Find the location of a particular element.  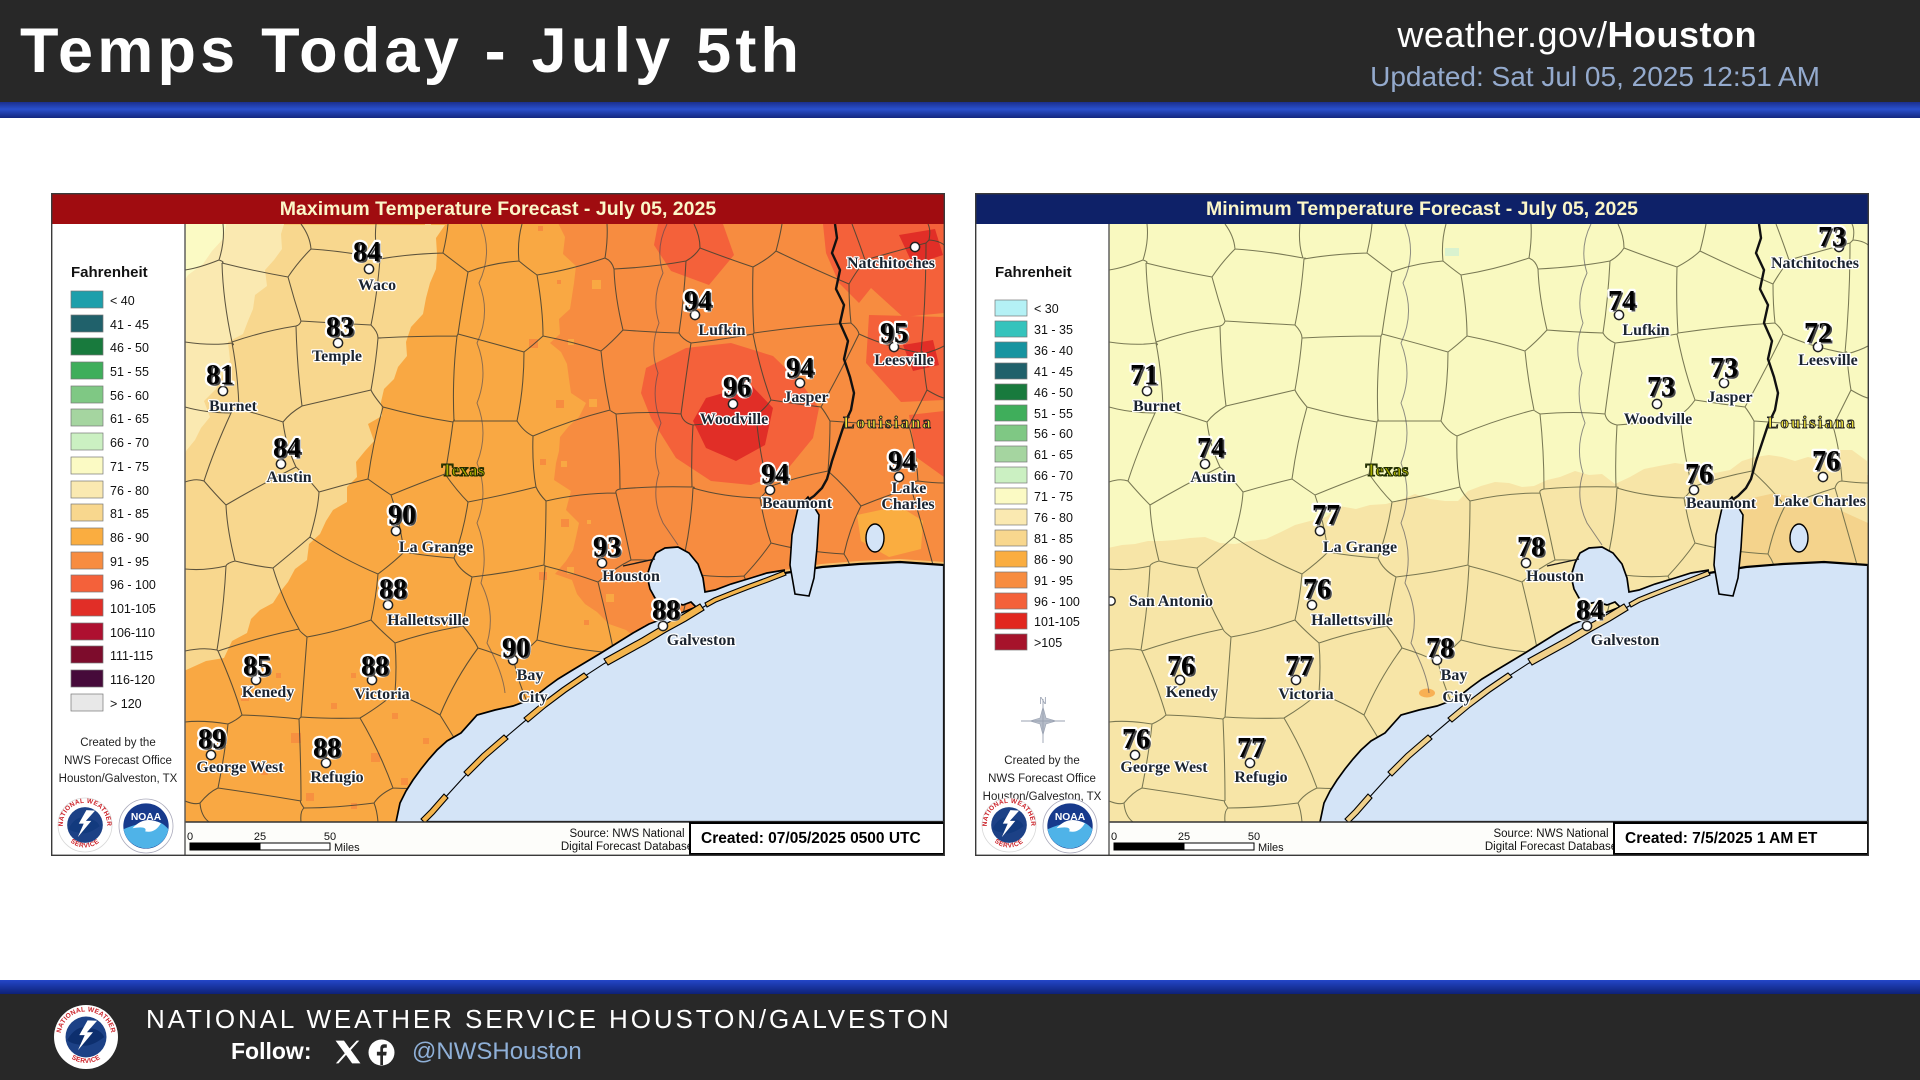

svg-text: SERVICE is located at coordinates (86, 1059).